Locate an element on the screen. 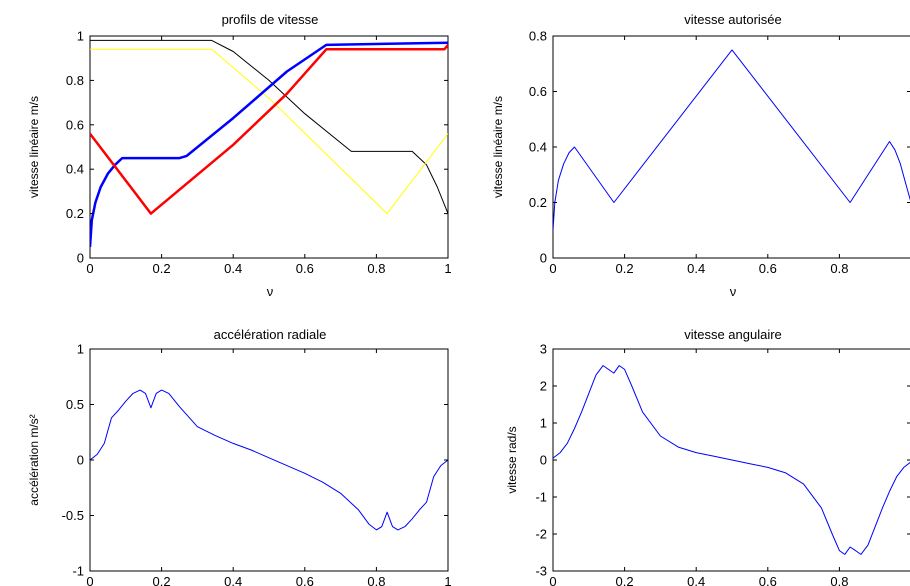 Image resolution: width=910 pixels, height=586 pixels. y-tick-label: -0.5 is located at coordinates (73, 515).